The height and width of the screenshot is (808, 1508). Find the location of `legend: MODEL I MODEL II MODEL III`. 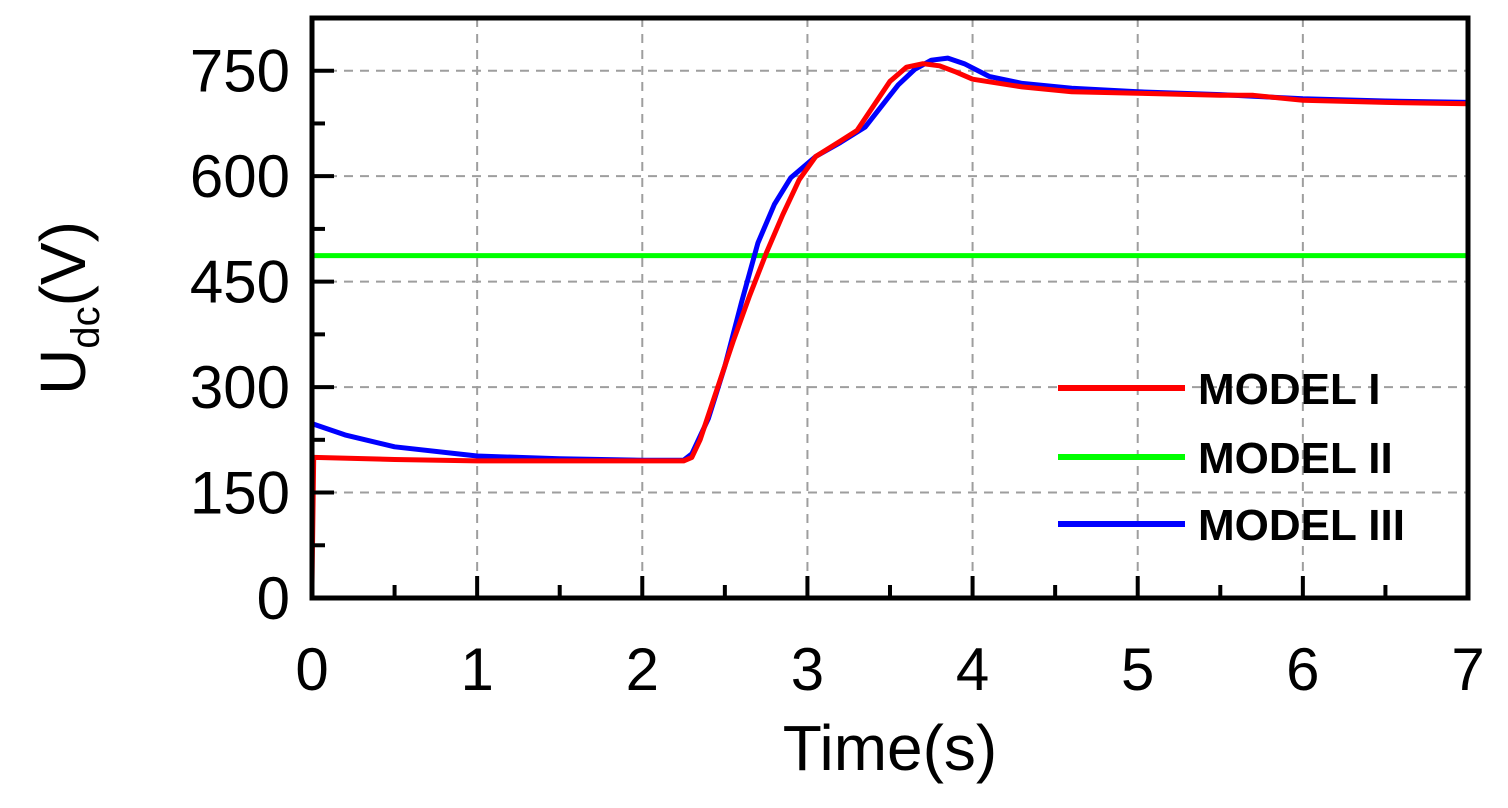

legend: MODEL I MODEL II MODEL III is located at coordinates (1231, 457).